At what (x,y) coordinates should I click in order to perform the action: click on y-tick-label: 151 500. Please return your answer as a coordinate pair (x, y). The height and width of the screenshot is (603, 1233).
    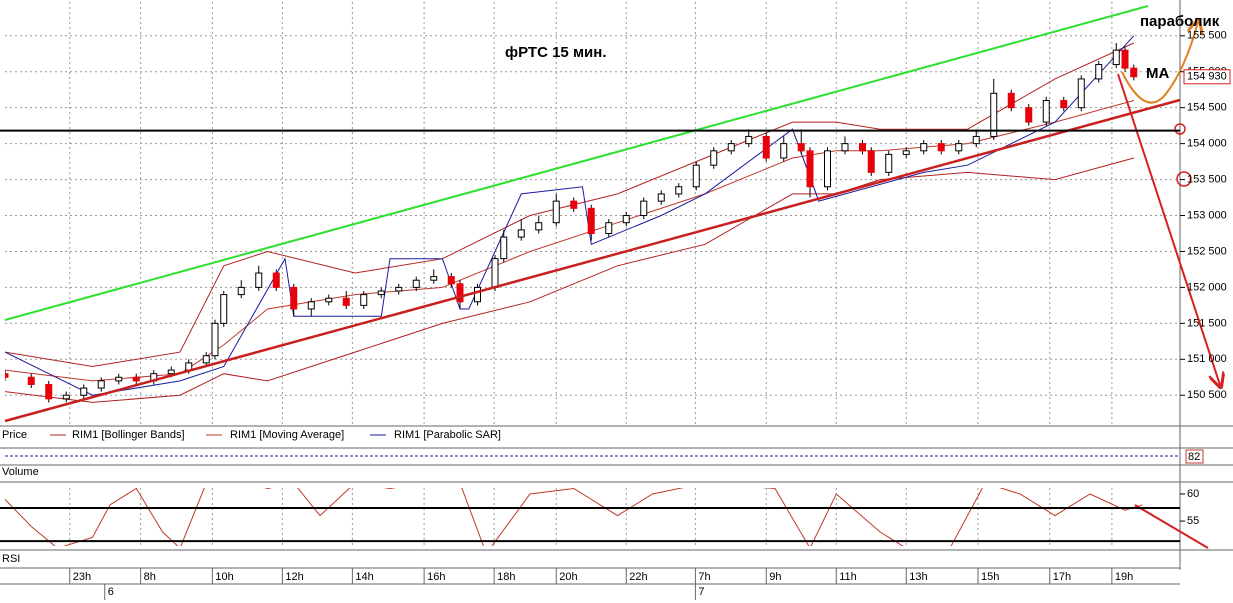
    Looking at the image, I should click on (1207, 323).